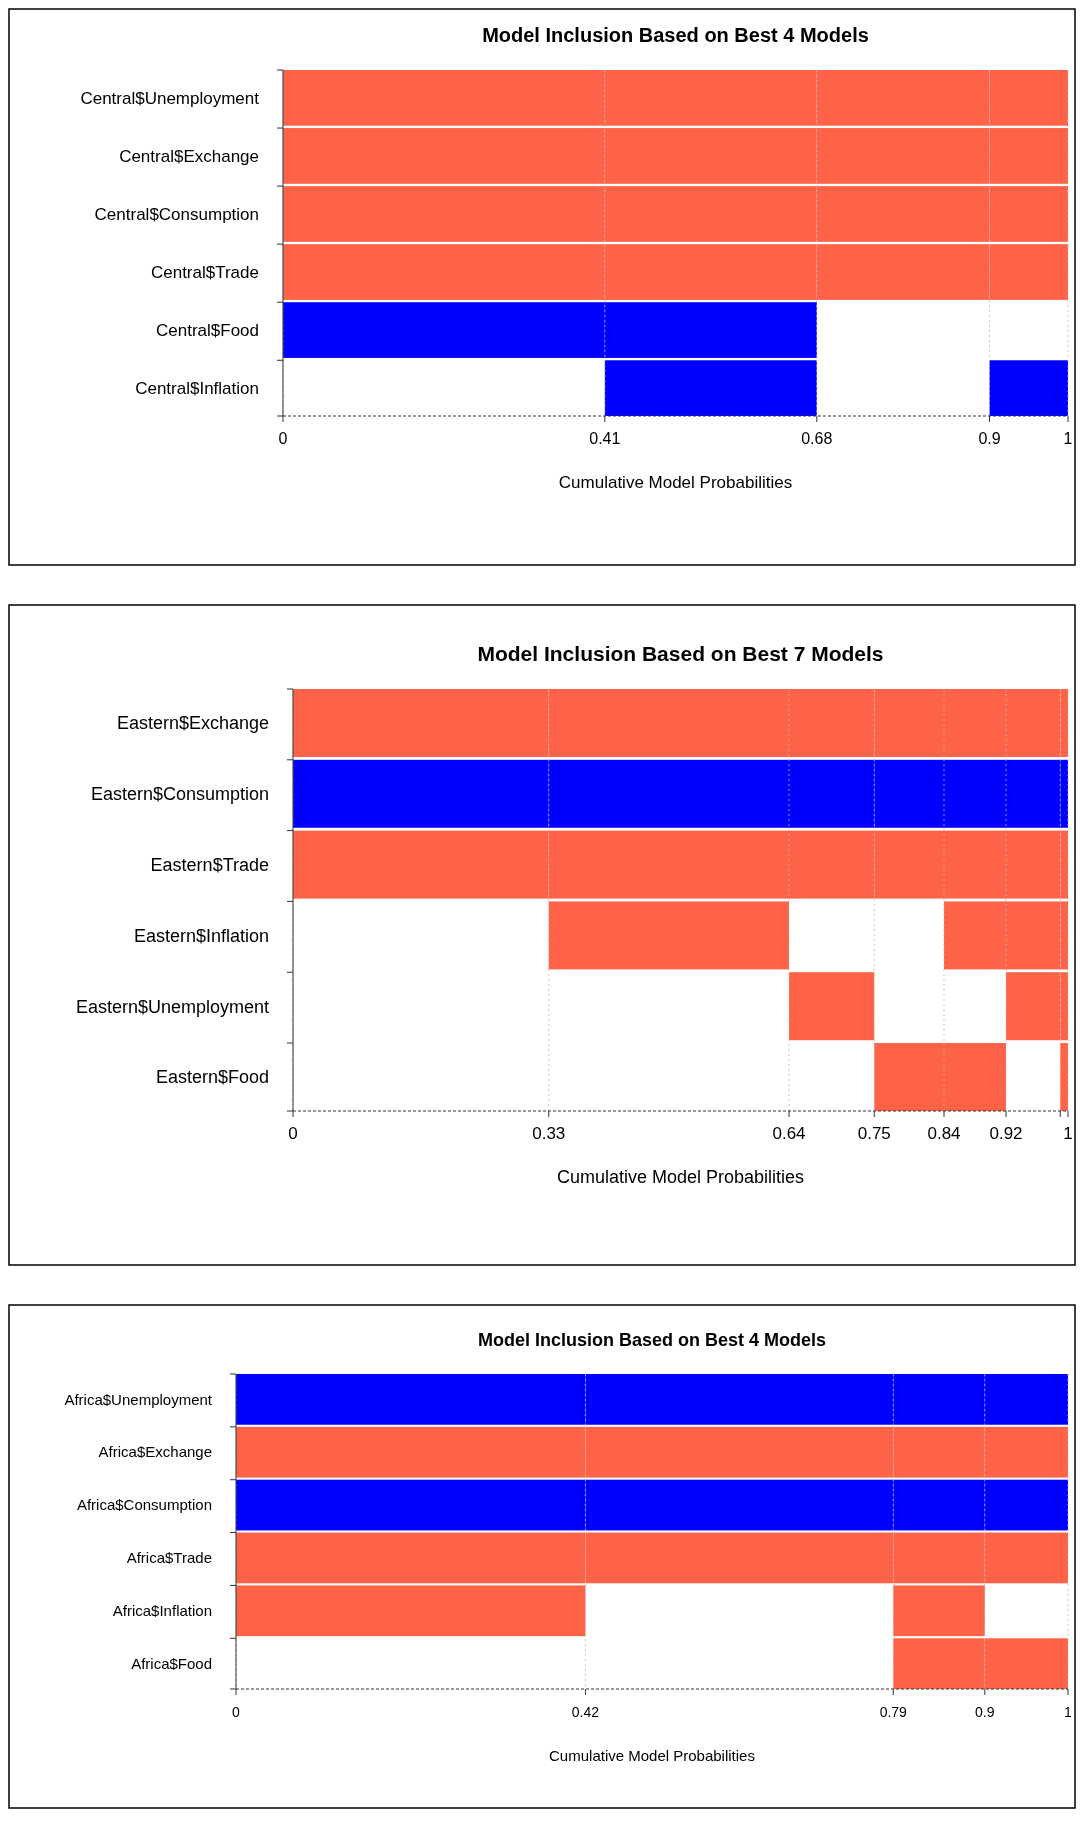 The height and width of the screenshot is (1825, 1086). I want to click on x-tick-label: 0.79, so click(893, 1712).